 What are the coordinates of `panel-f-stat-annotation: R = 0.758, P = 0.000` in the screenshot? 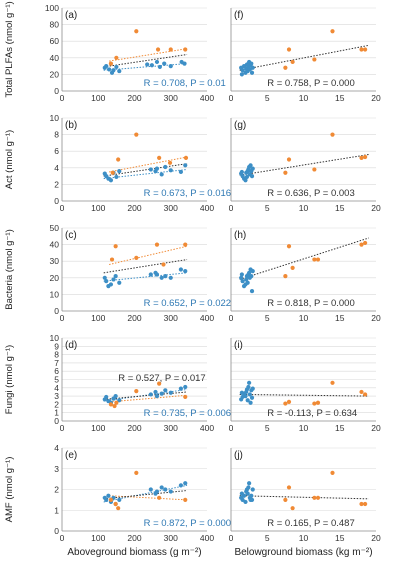 It's located at (311, 83).